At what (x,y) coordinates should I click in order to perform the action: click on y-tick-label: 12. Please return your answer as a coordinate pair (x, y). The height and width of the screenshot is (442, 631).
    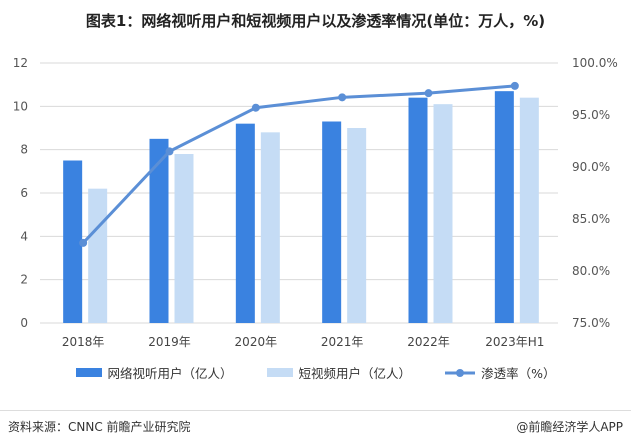
    Looking at the image, I should click on (20, 63).